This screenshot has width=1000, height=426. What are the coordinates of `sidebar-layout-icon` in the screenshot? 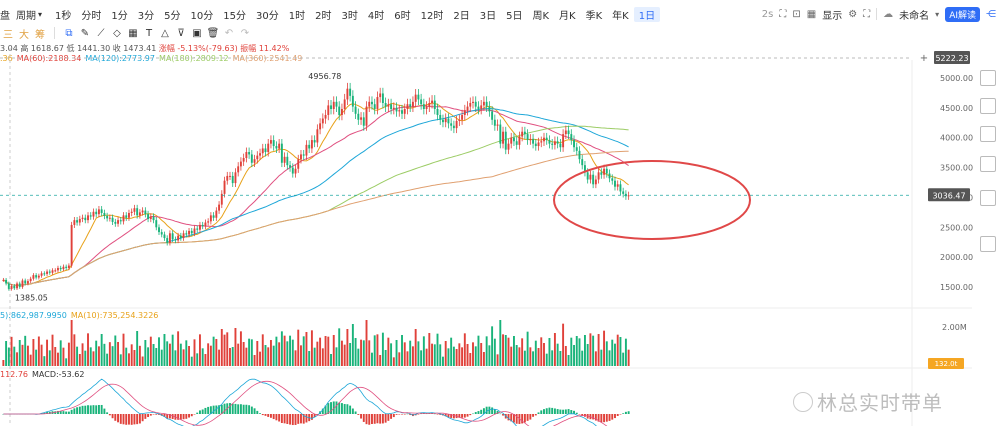 It's located at (988, 78).